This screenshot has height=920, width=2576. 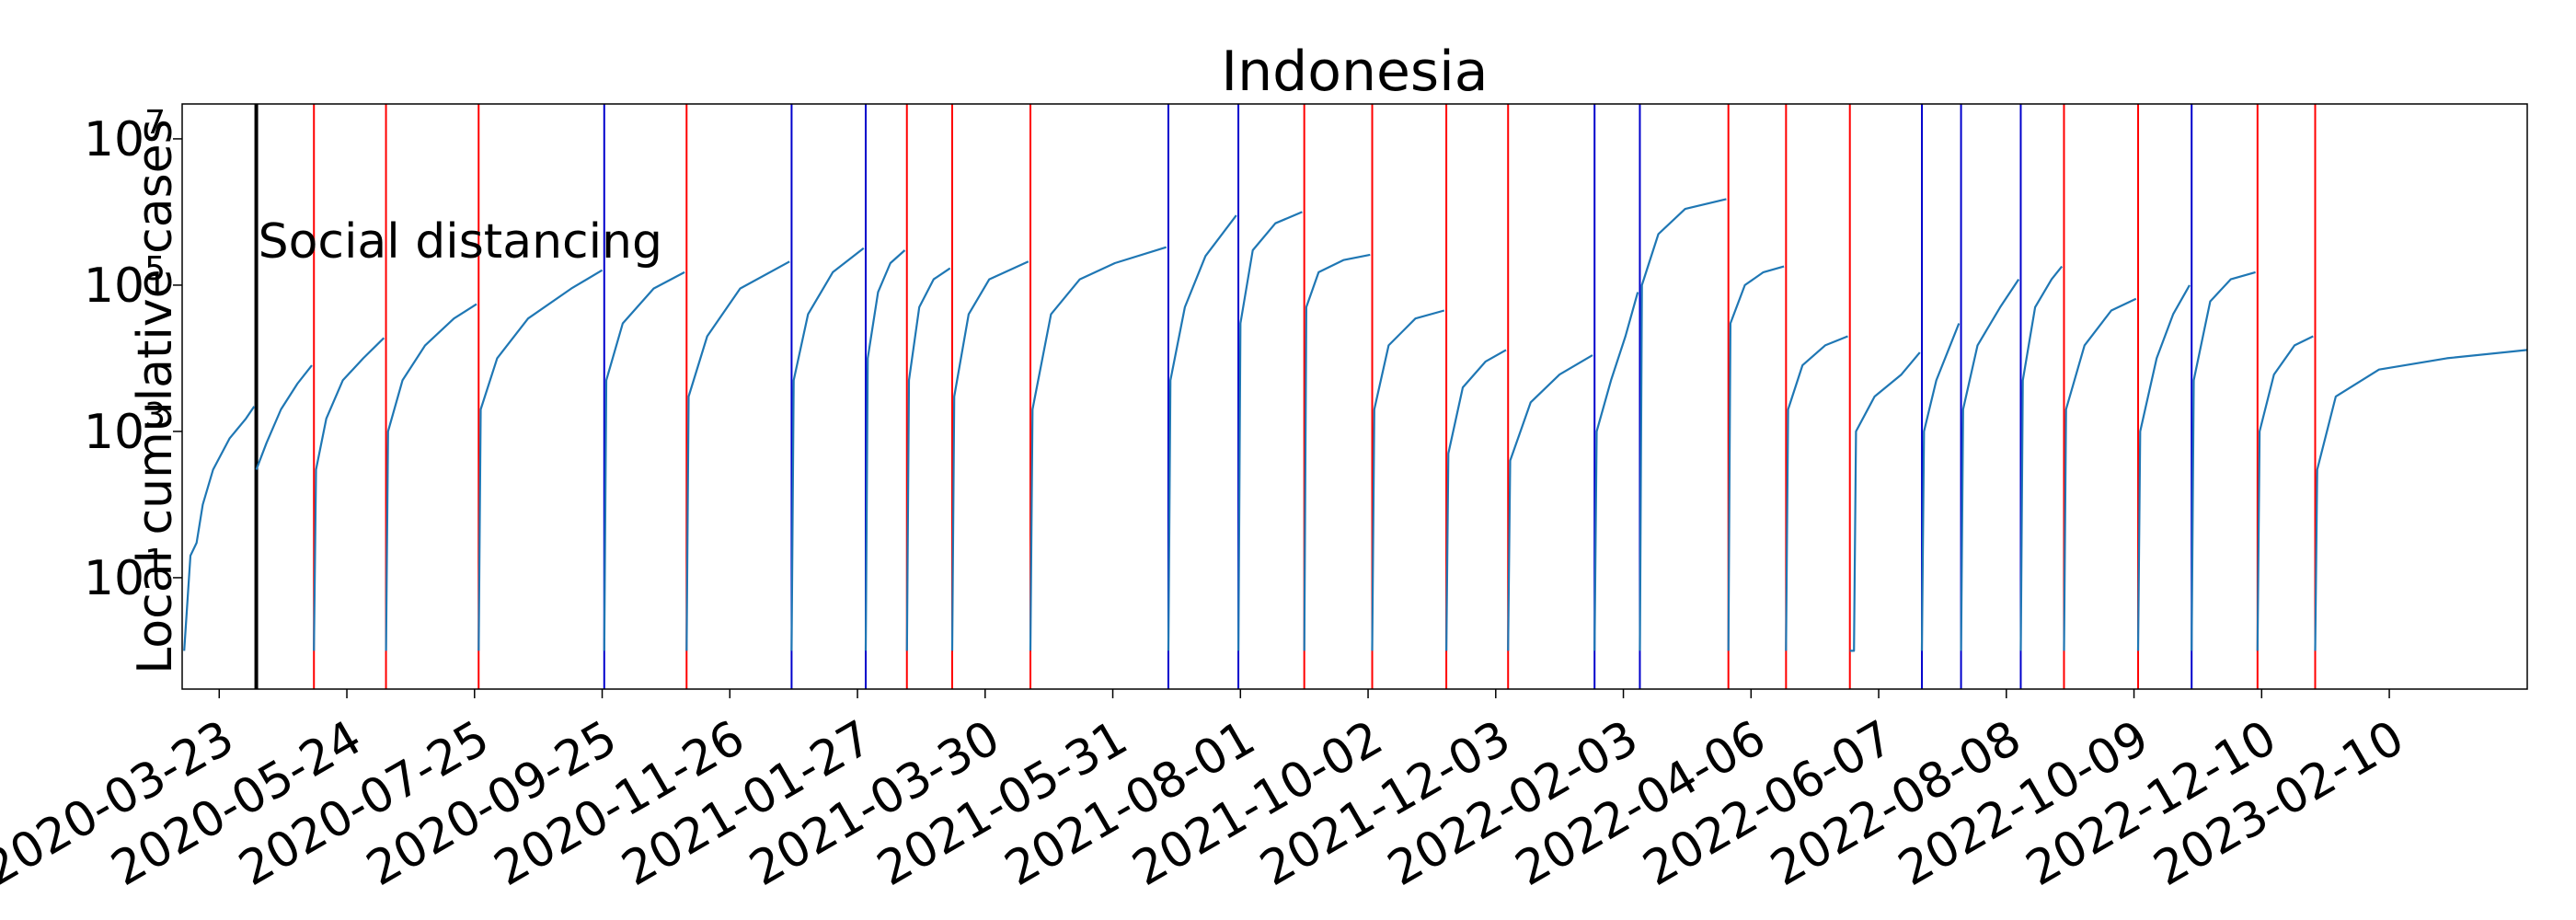 I want to click on annotation-social-distancing: Social distancing, so click(x=460, y=242).